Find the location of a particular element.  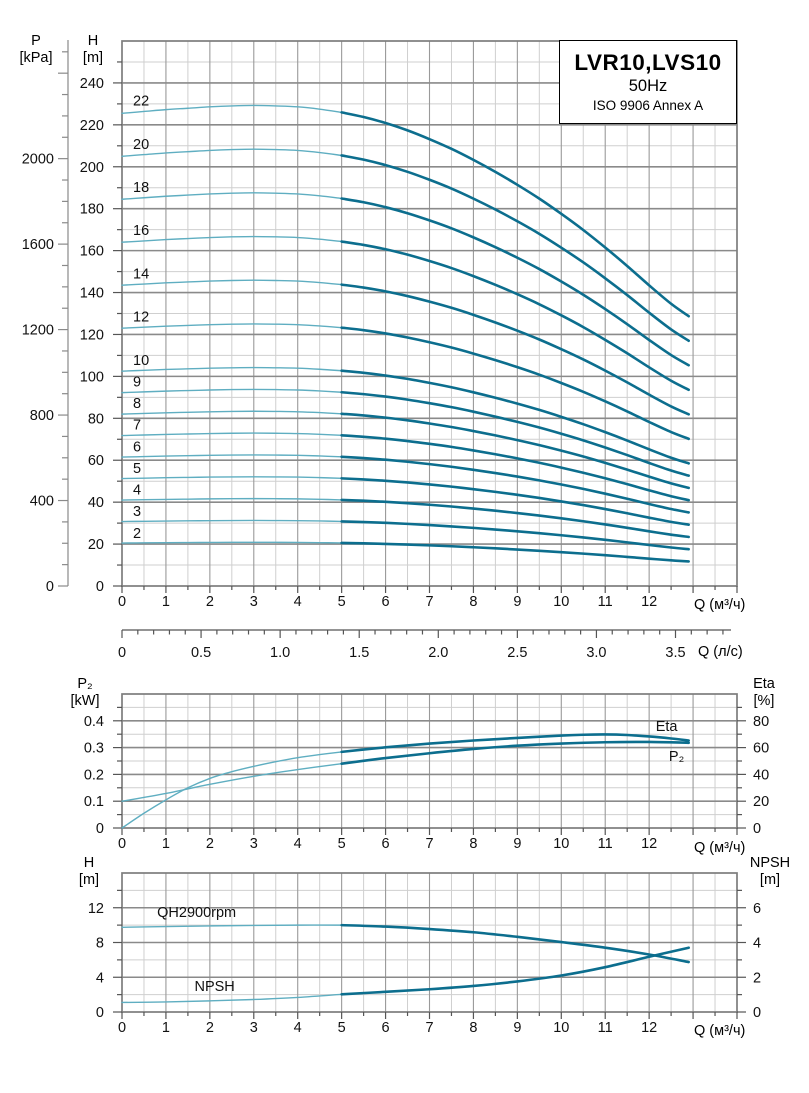

p-axis-tick-label: 1200 is located at coordinates (38, 331).